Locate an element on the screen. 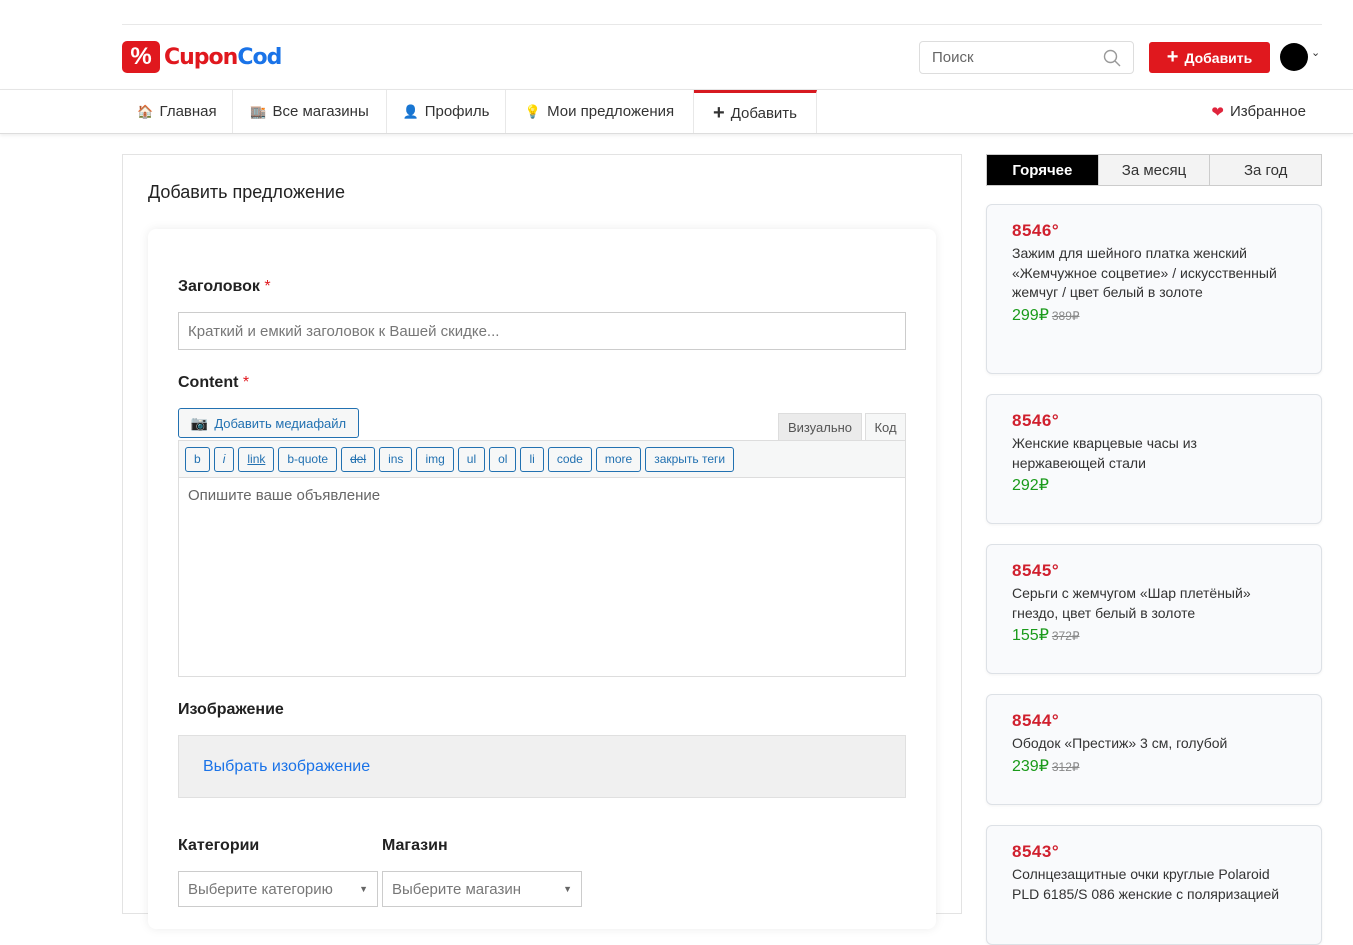  deal-title: Ободок «Престиж» 3 см, голубой is located at coordinates (1120, 743).